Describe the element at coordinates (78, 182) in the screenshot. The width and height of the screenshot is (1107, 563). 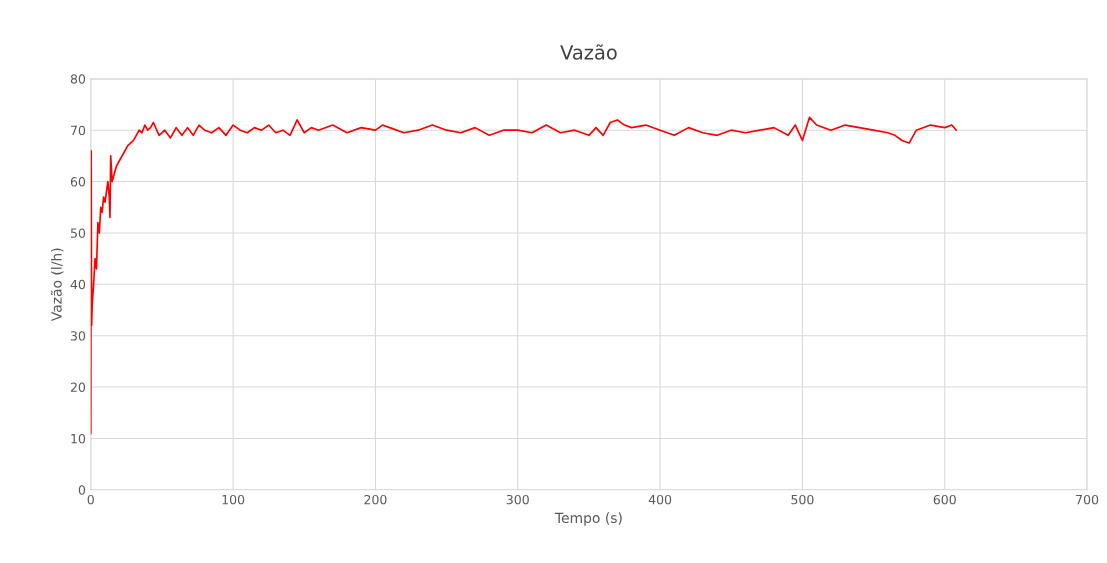
I see `y-tick-label: 60` at that location.